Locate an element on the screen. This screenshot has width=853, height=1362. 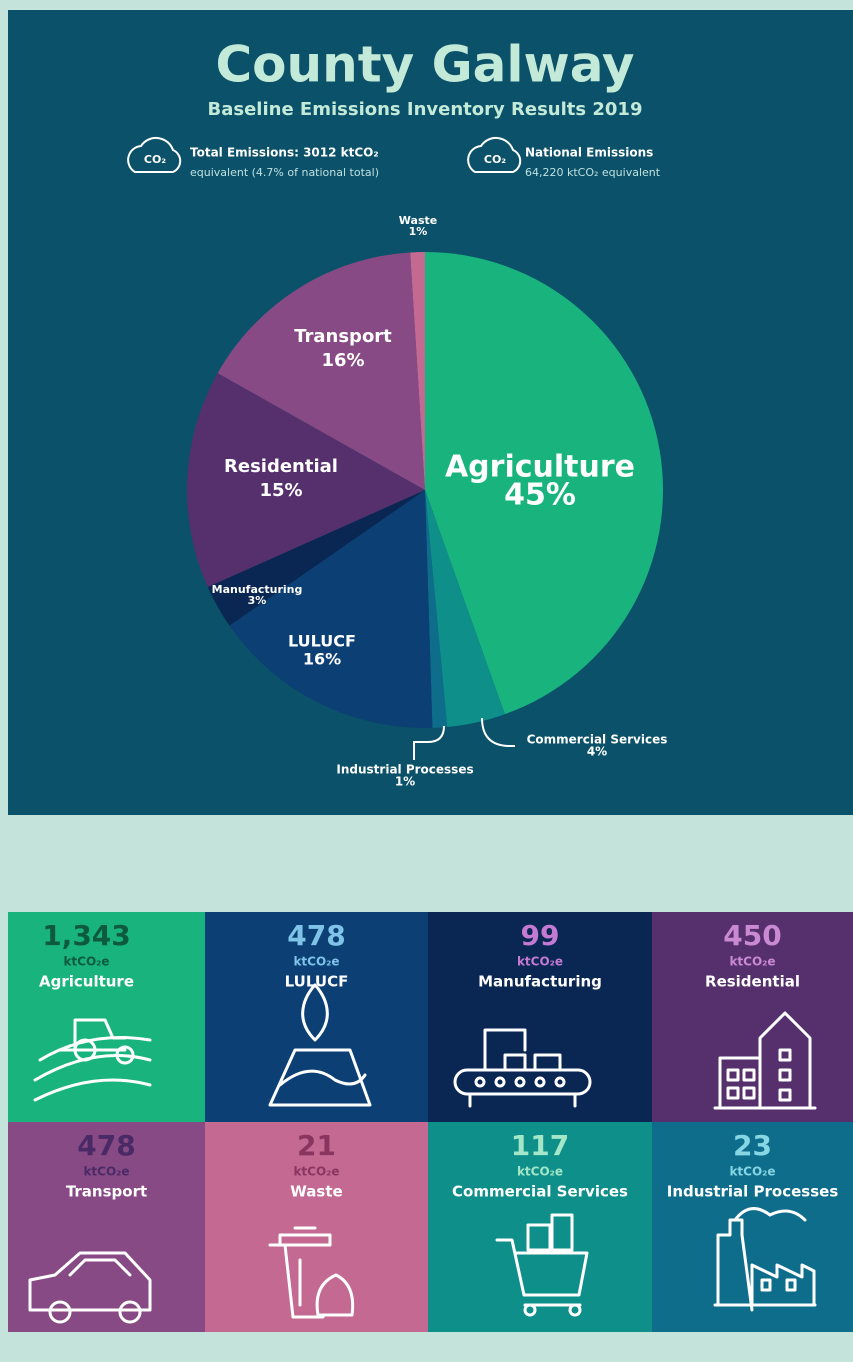
slice-value: 4% is located at coordinates (597, 752).